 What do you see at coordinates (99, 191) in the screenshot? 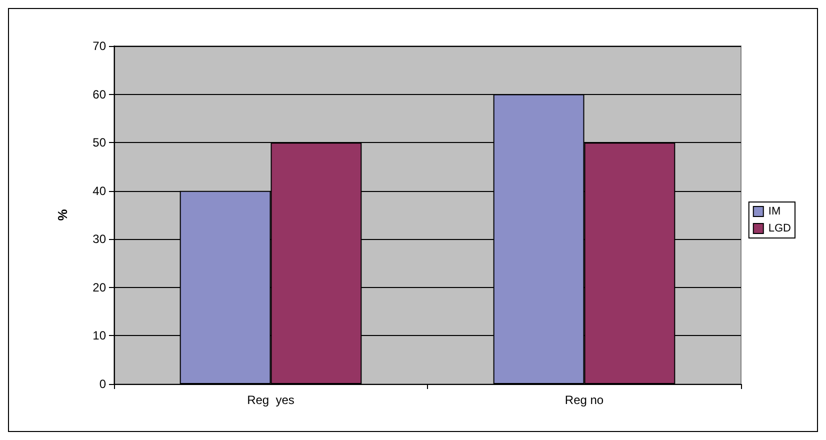
I see `y-tick-label: 40` at bounding box center [99, 191].